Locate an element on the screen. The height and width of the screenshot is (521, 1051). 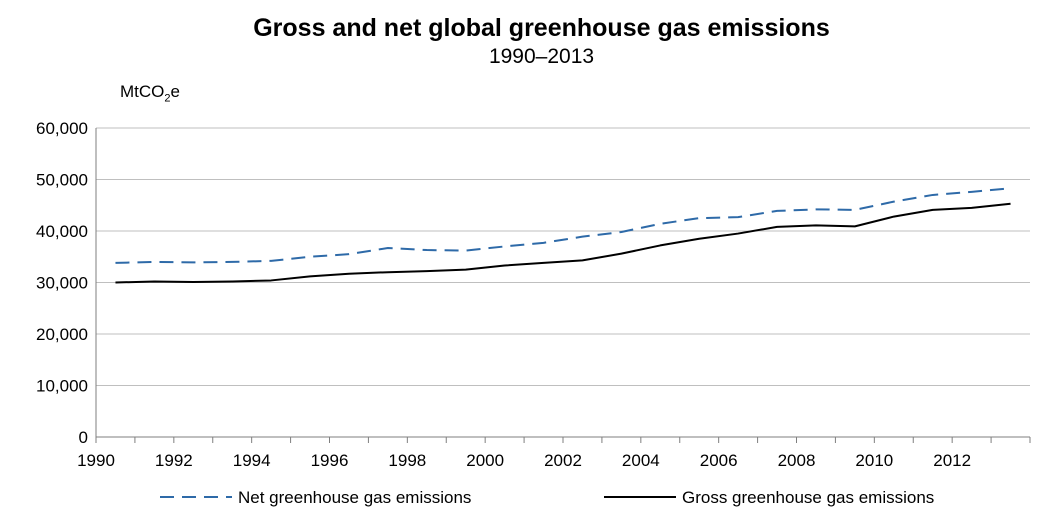
x-tick-label: 1996 is located at coordinates (330, 460).